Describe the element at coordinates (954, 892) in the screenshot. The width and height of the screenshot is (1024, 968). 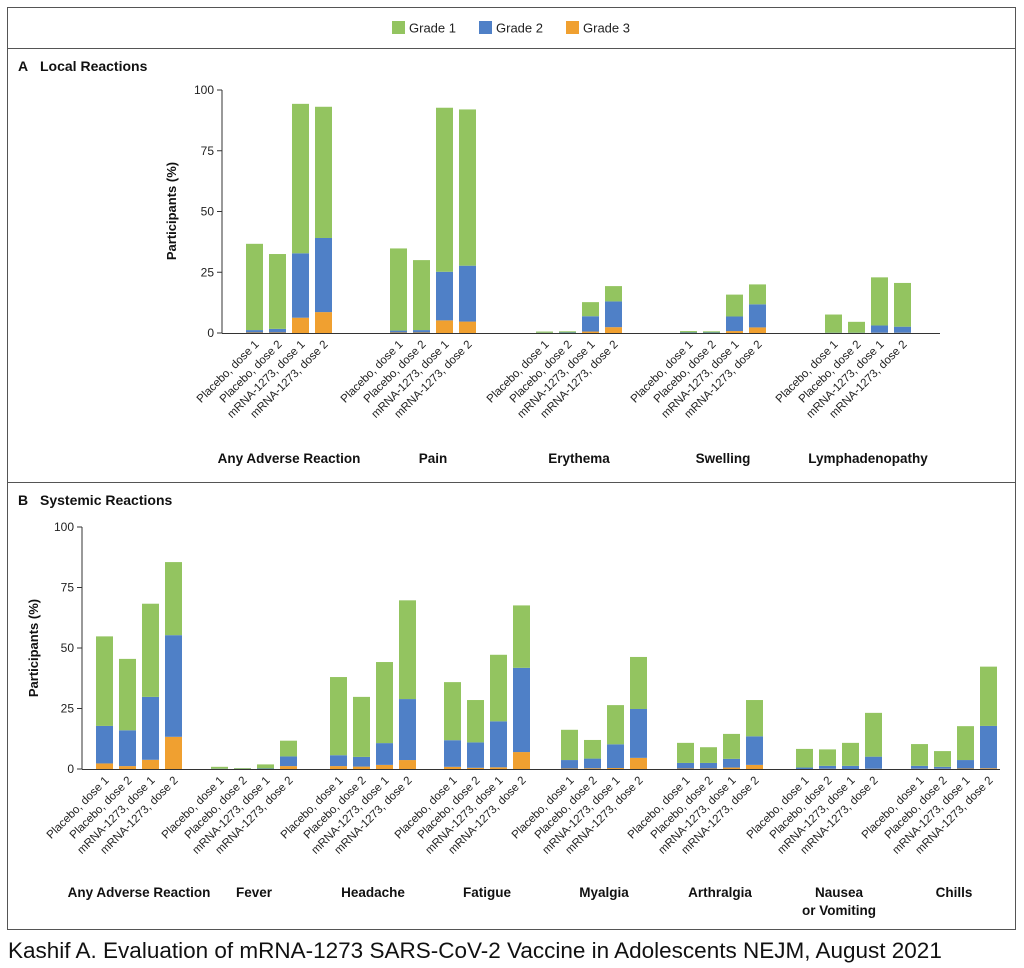
I see `group-label-chills: Chills` at that location.